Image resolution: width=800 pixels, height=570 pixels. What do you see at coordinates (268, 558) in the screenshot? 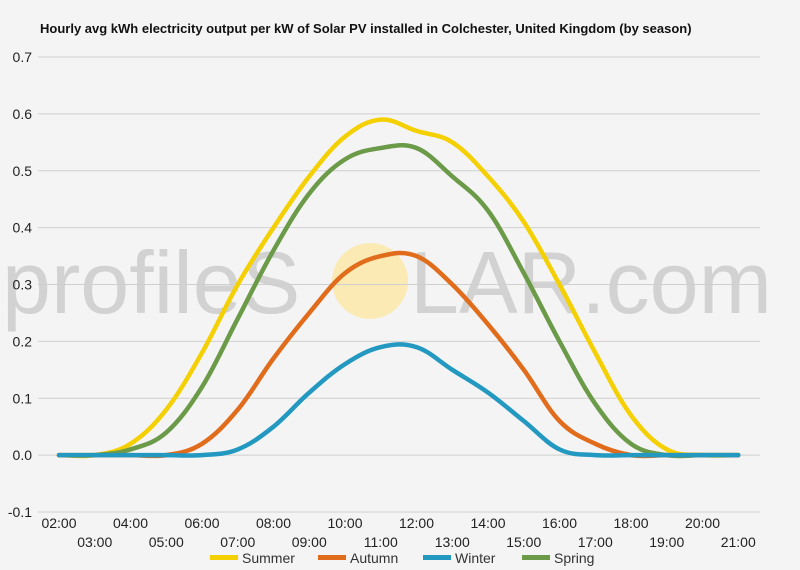
I see `legend-label-summer: Summer` at bounding box center [268, 558].